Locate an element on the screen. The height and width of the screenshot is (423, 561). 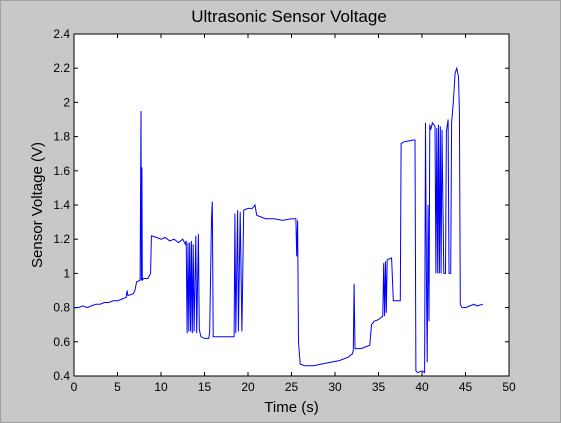
x-tick-label: 10 is located at coordinates (161, 387).